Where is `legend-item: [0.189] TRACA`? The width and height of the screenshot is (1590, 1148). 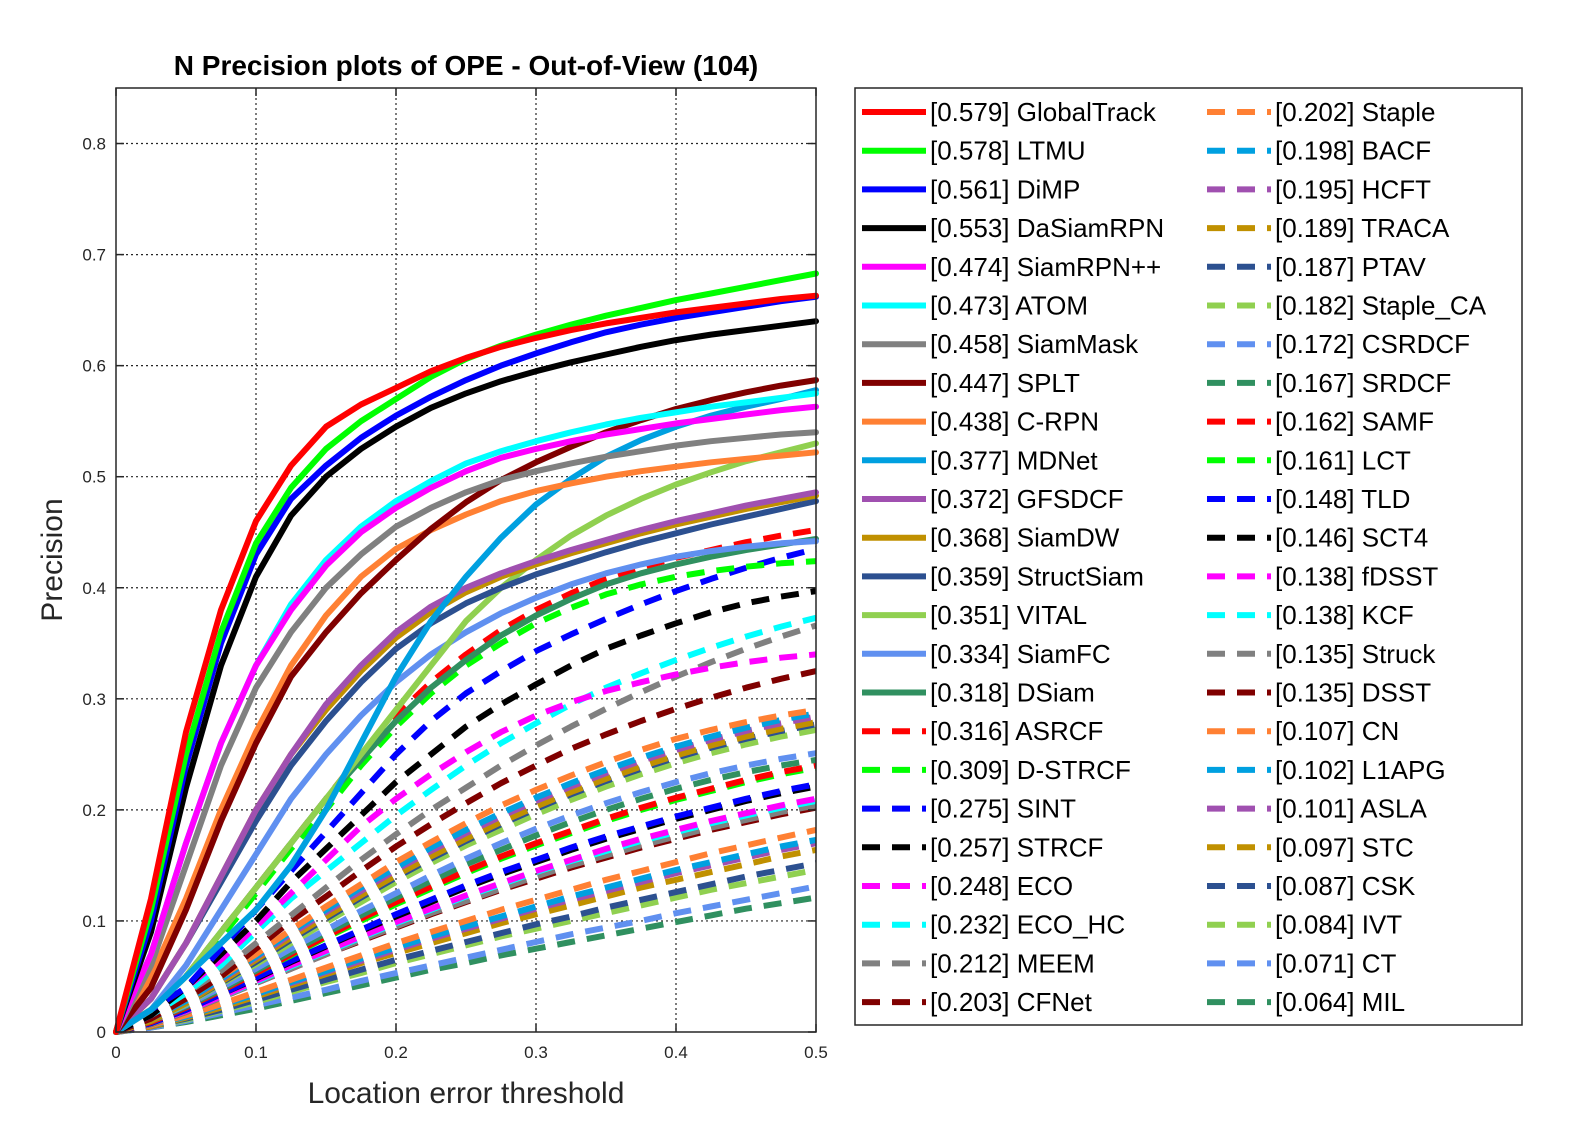 legend-item: [0.189] TRACA is located at coordinates (1328, 228).